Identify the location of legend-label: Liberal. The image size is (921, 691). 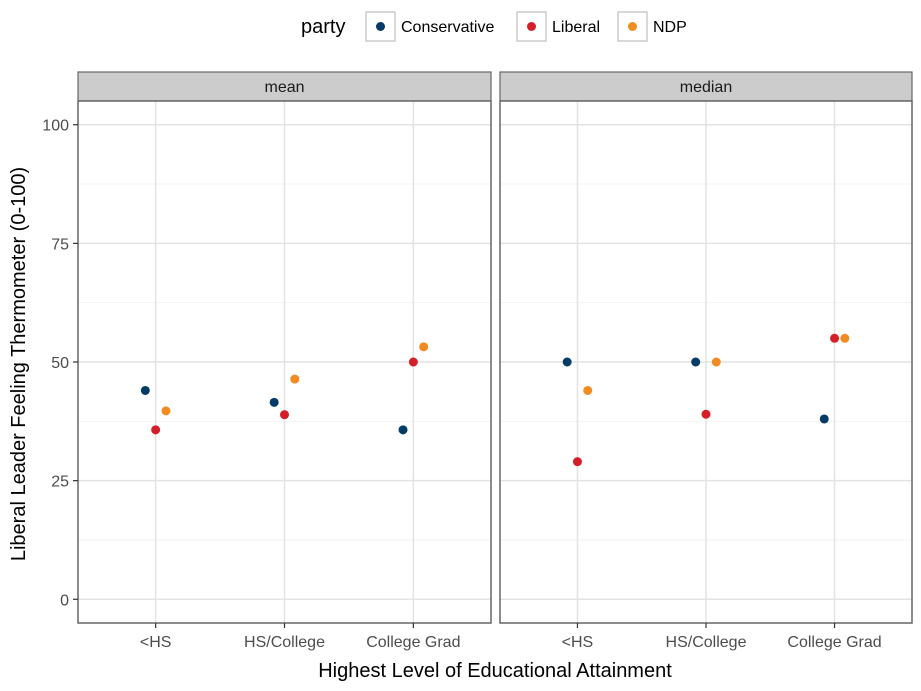
(576, 27).